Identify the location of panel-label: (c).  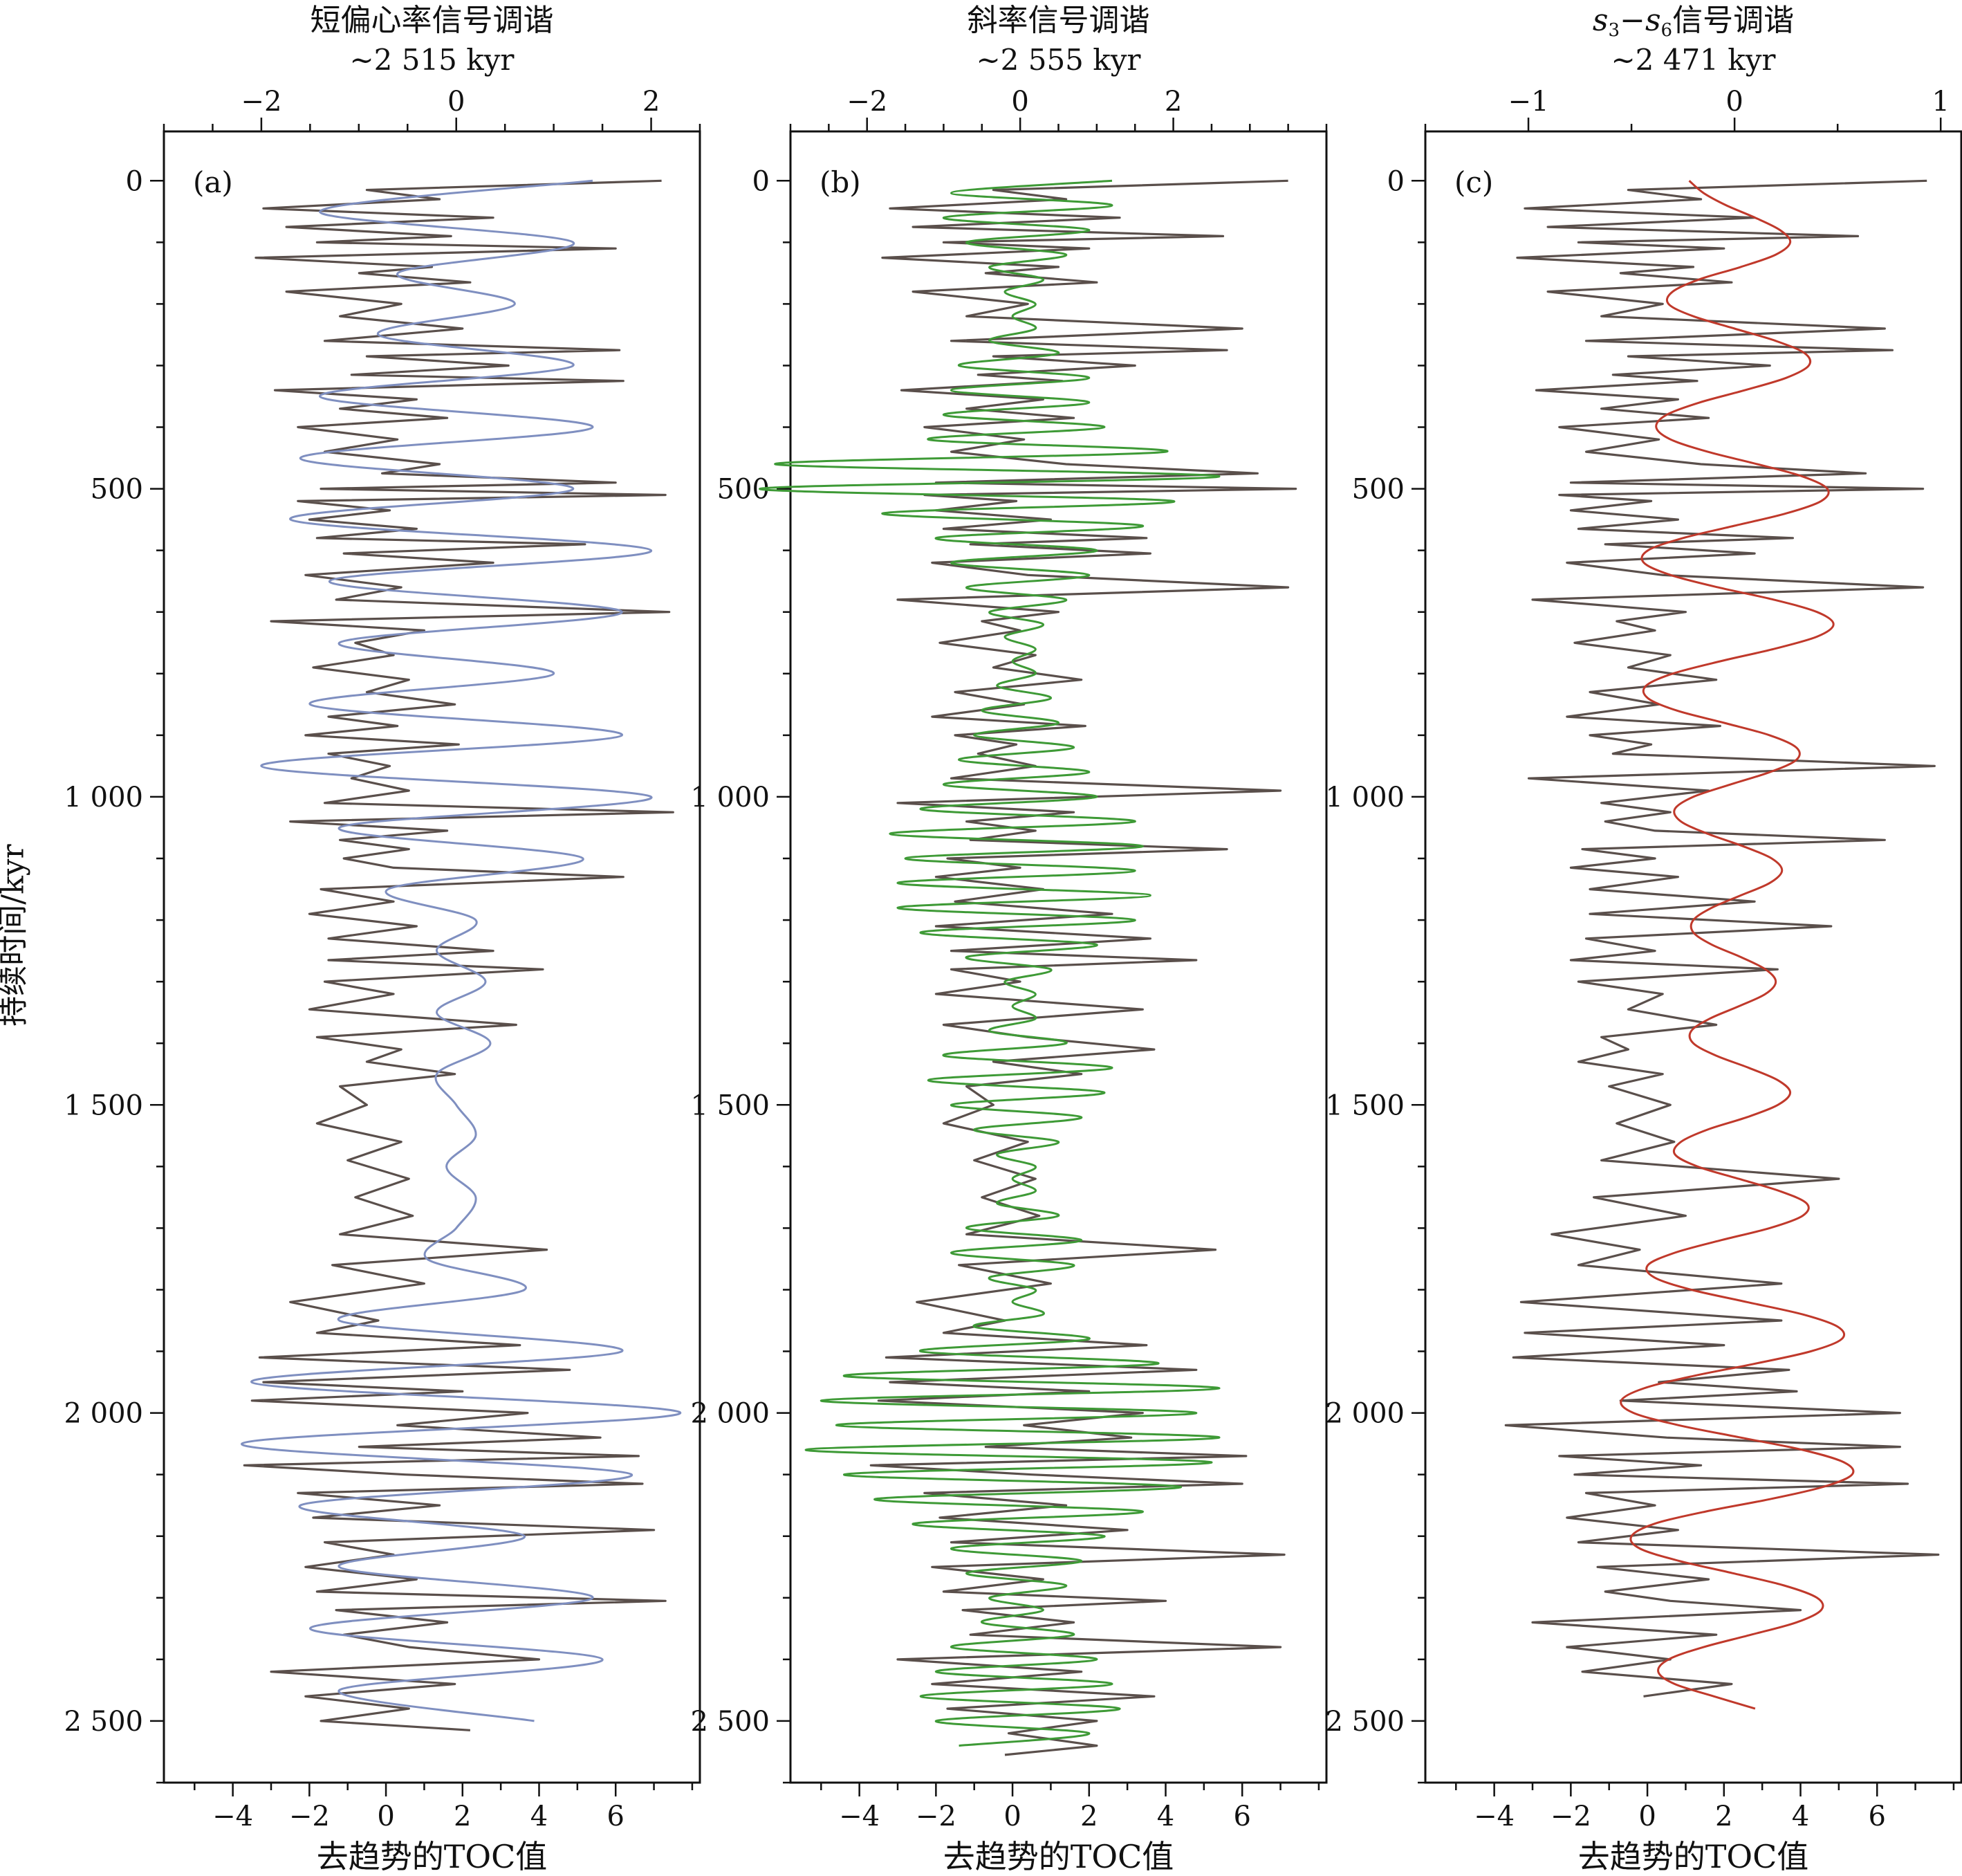
(1473, 182).